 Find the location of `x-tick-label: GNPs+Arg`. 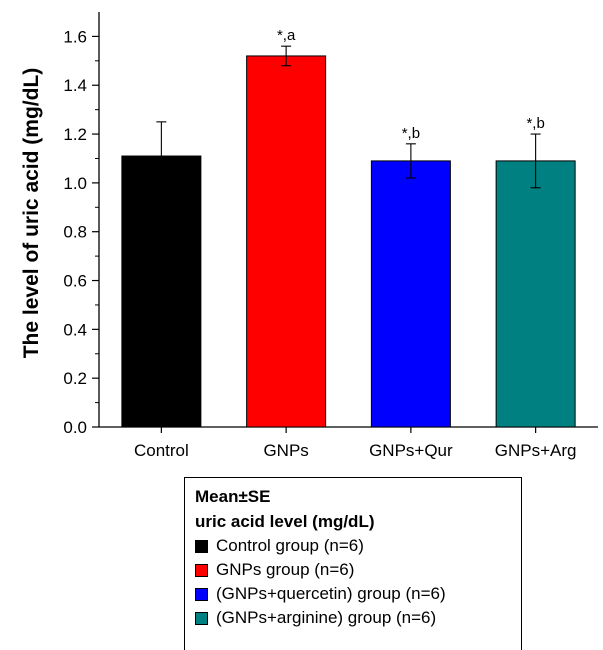

x-tick-label: GNPs+Arg is located at coordinates (536, 450).